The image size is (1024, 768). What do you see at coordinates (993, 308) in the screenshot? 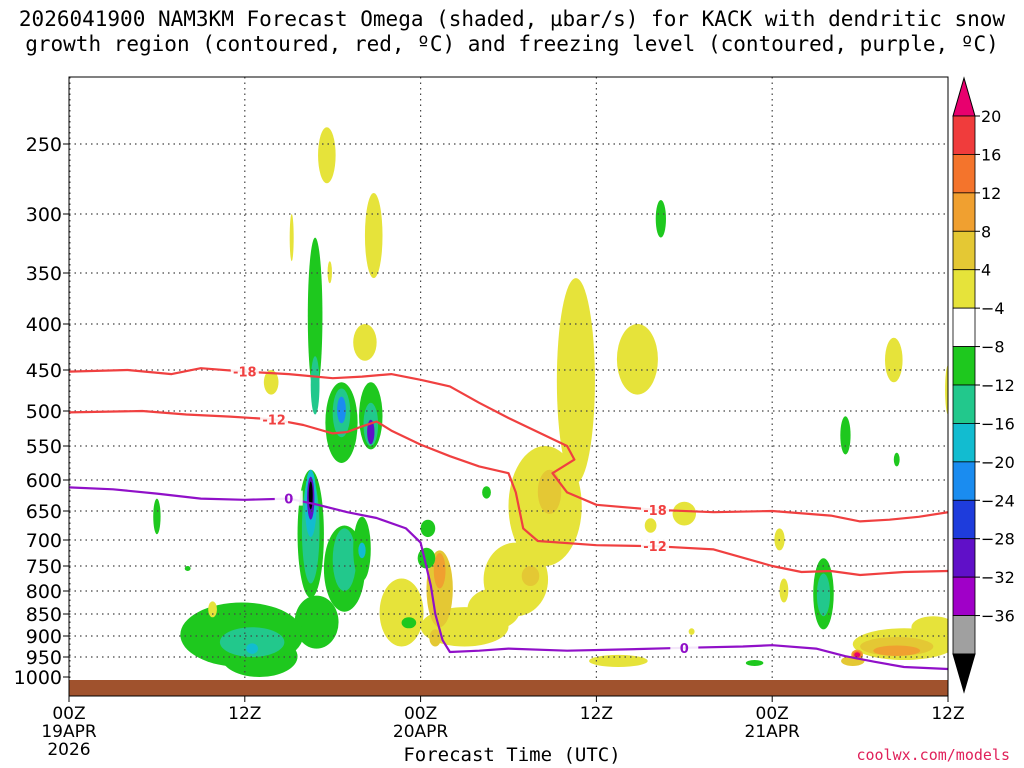
I see `colorbar-label-5: −4` at bounding box center [993, 308].